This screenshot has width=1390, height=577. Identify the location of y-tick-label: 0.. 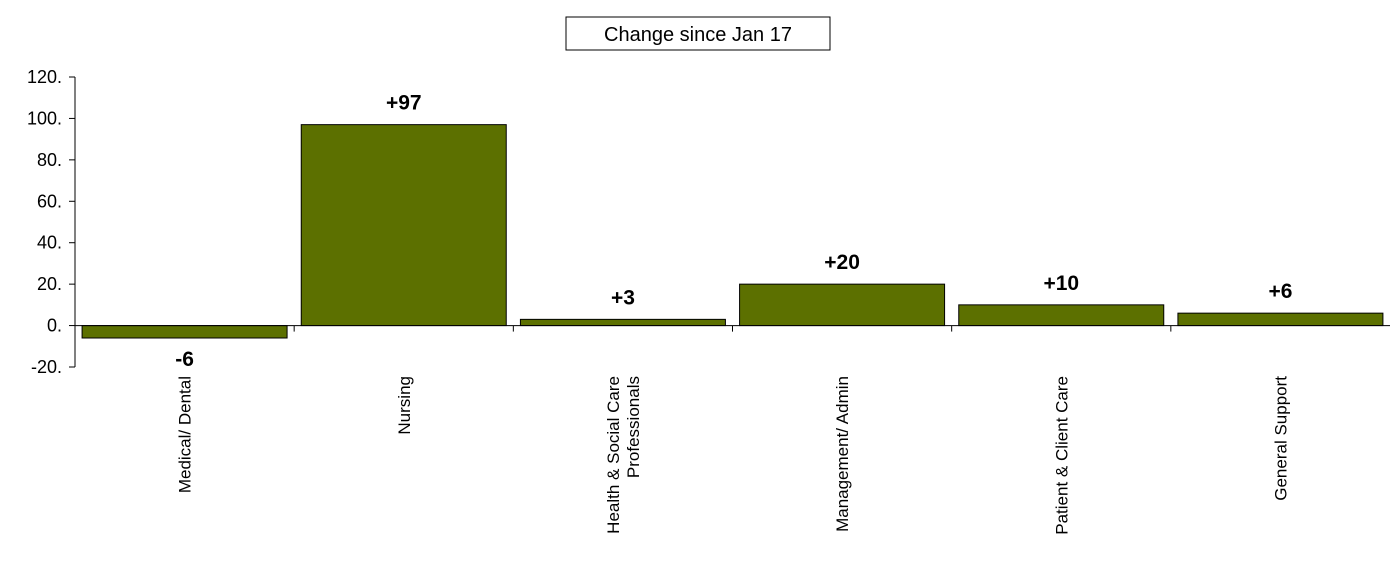
(54, 326).